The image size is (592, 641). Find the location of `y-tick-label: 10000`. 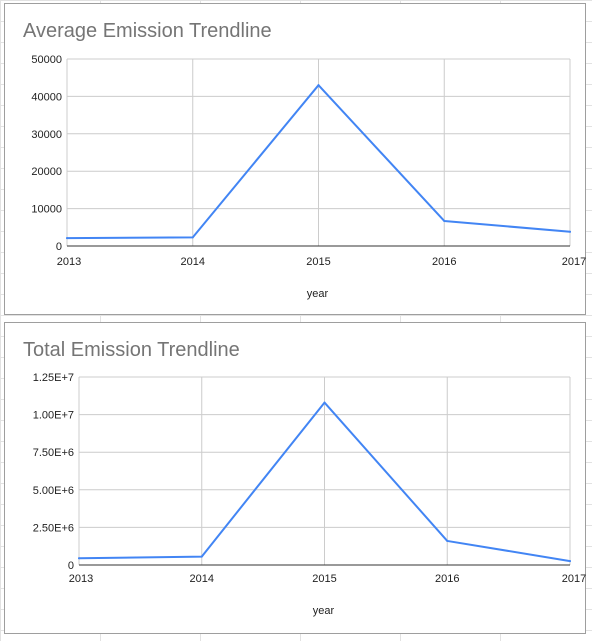

y-tick-label: 10000 is located at coordinates (46, 210).